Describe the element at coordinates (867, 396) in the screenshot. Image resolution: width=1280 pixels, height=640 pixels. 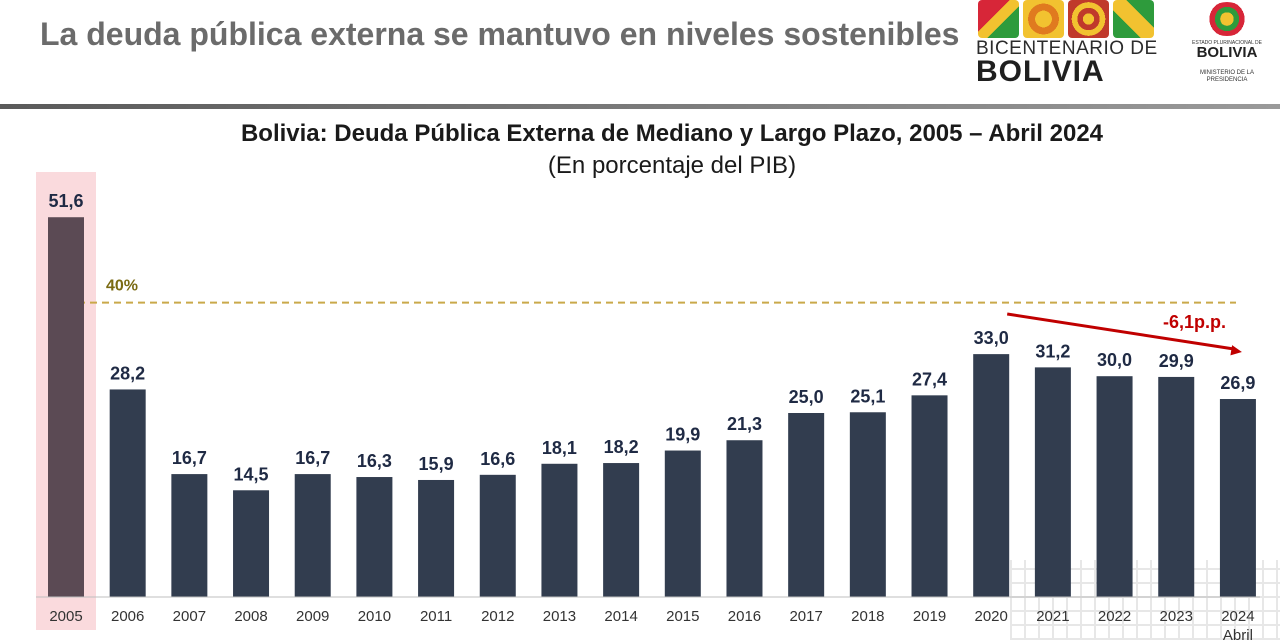
I see `value-label-2018: 25,1` at that location.